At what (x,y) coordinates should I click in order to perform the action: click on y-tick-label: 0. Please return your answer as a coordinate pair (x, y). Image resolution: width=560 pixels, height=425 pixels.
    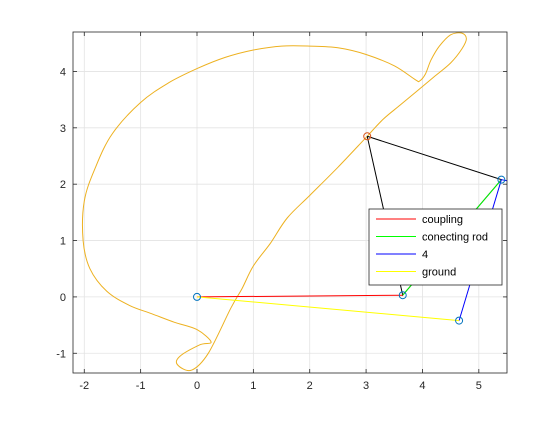
    Looking at the image, I should click on (63, 298).